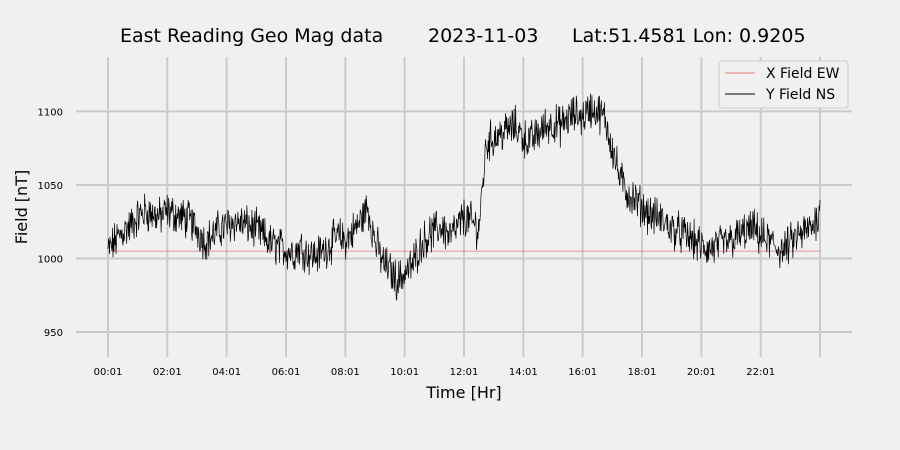  What do you see at coordinates (523, 372) in the screenshot?
I see `x-tick-label: 14:01` at bounding box center [523, 372].